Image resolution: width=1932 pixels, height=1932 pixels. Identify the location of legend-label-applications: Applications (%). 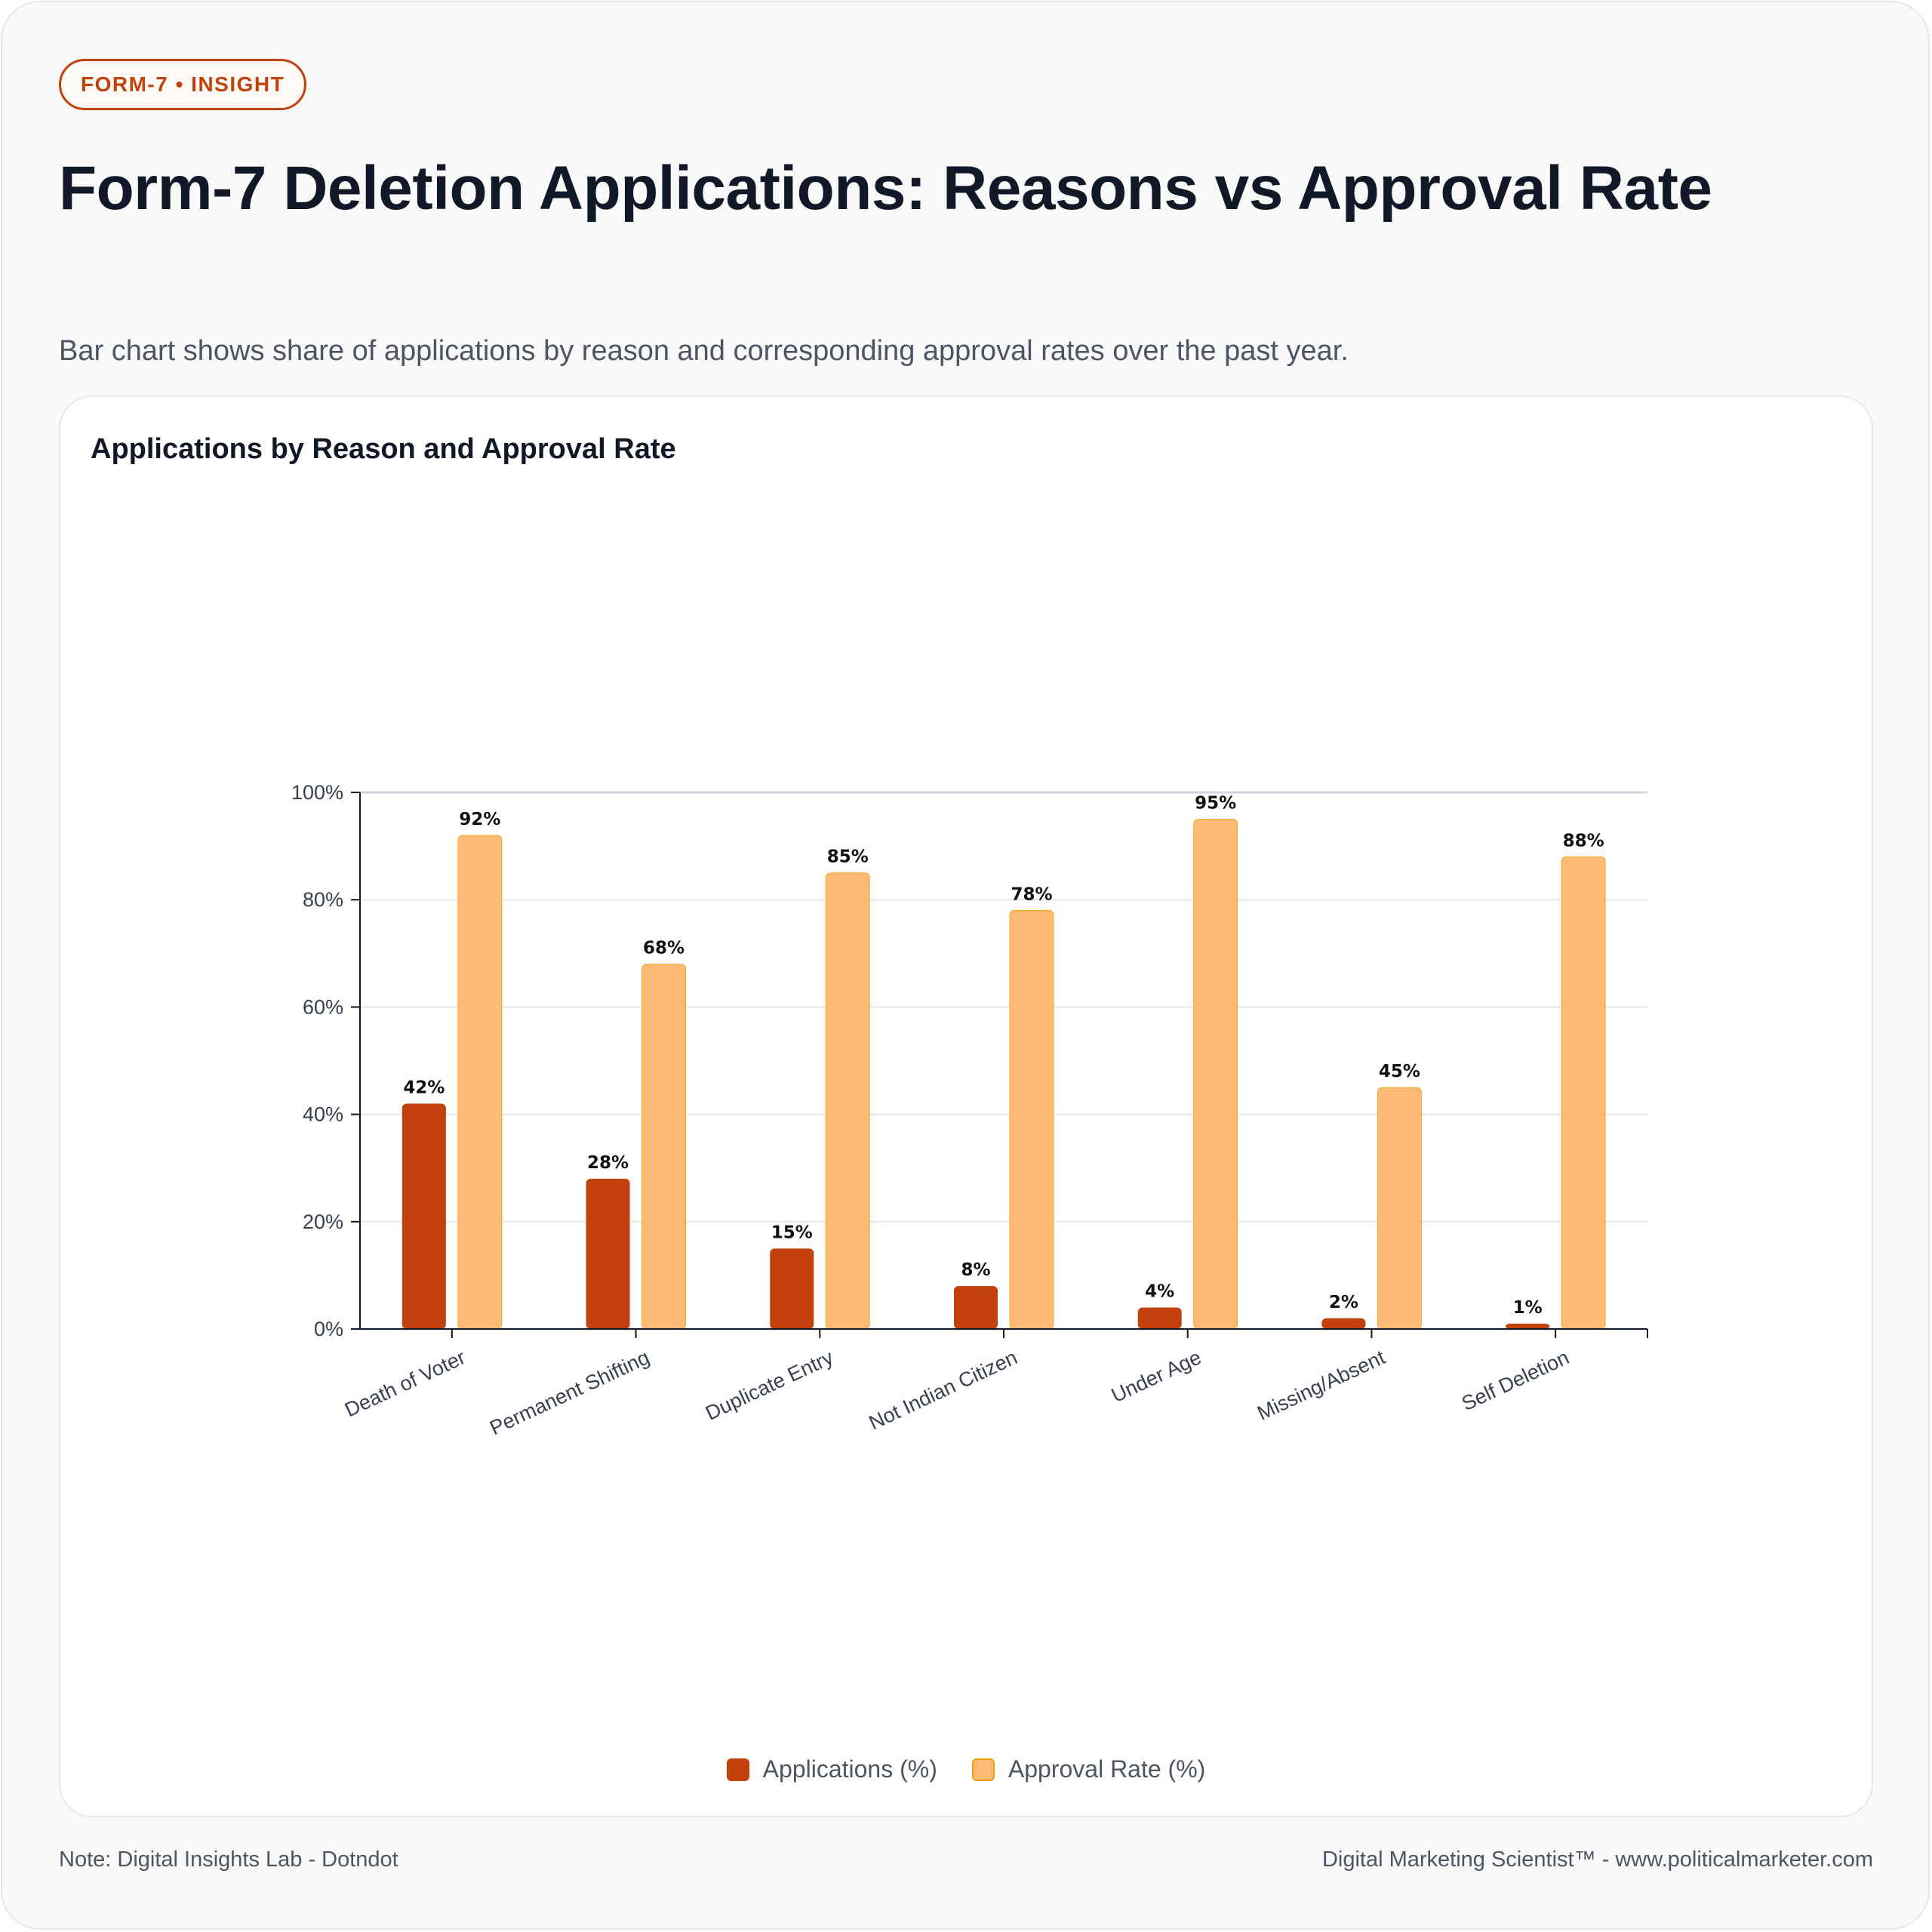
(849, 1769).